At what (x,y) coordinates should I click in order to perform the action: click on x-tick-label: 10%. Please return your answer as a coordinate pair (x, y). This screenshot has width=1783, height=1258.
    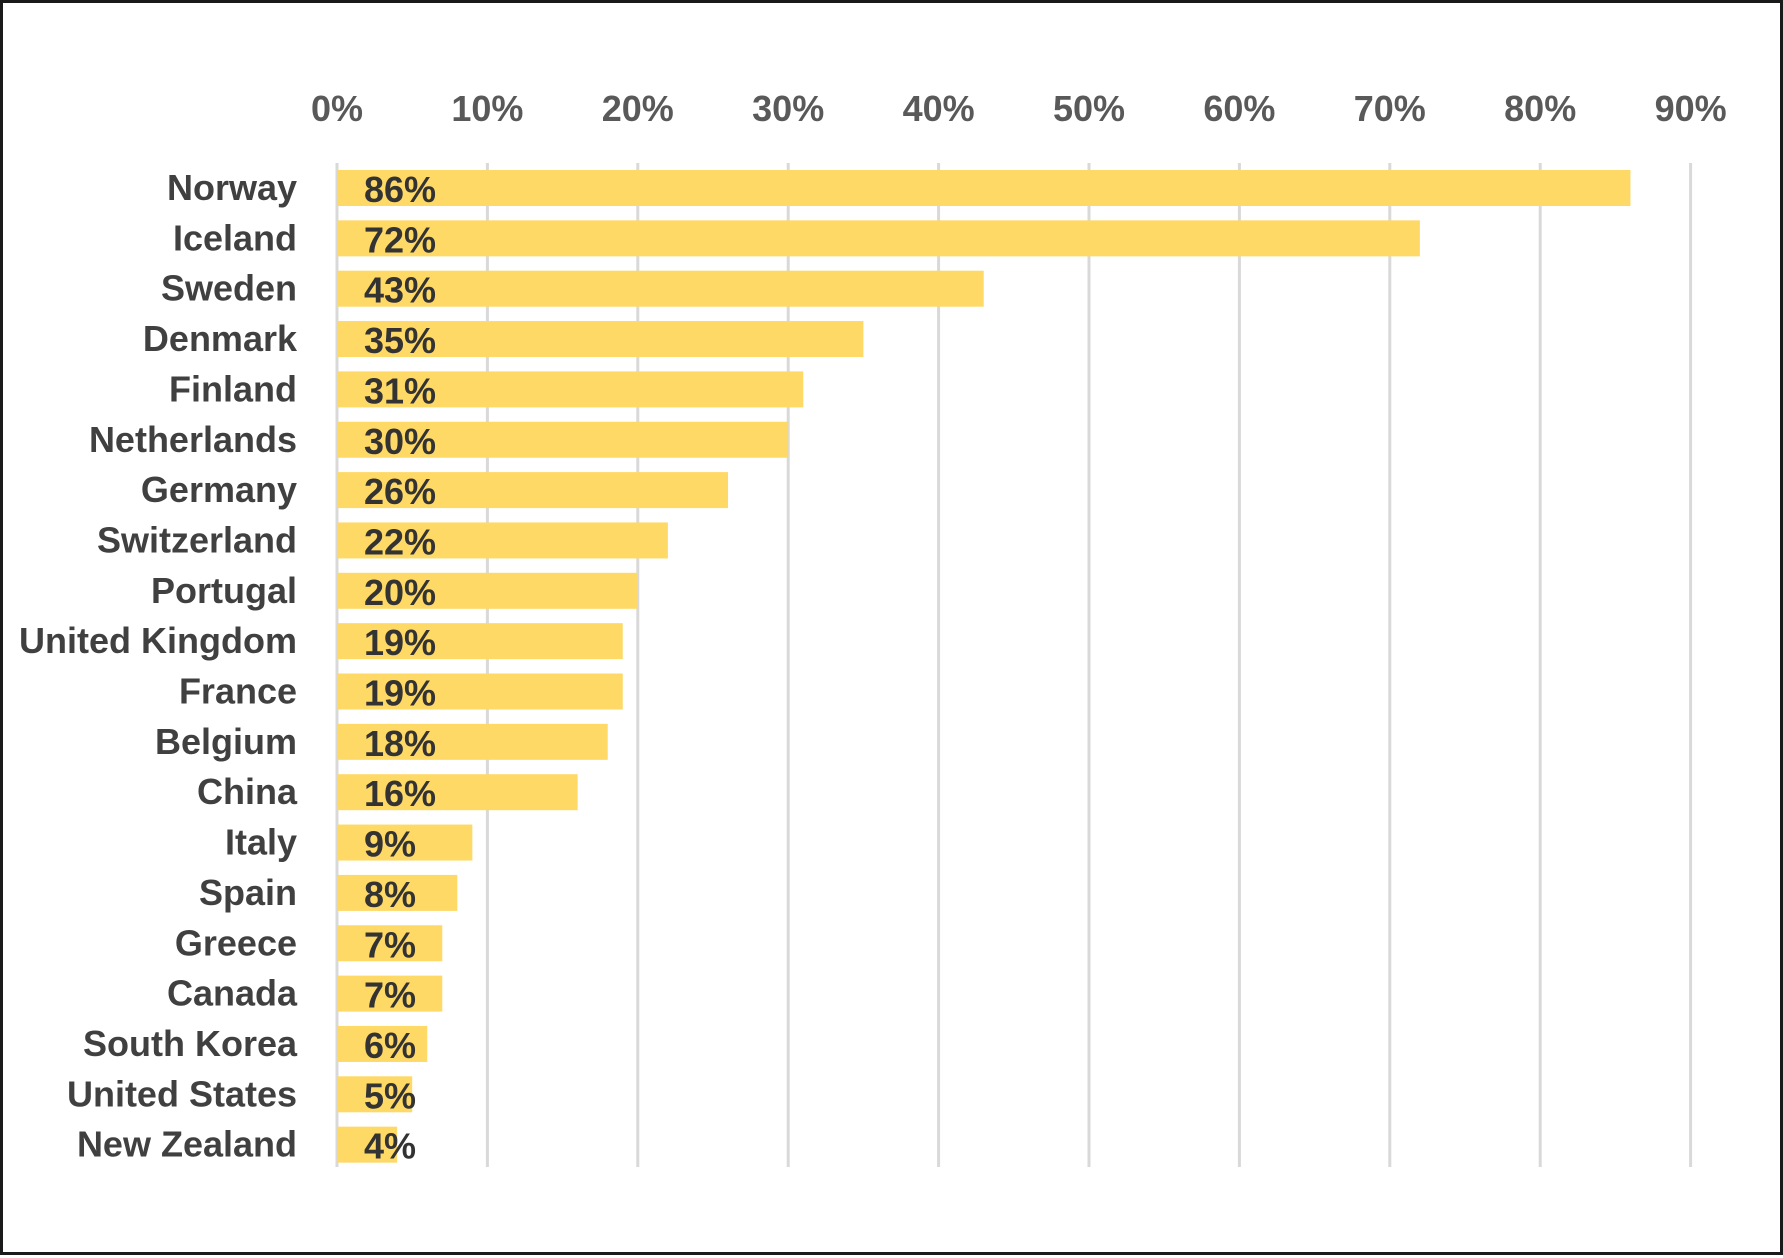
    Looking at the image, I should click on (487, 108).